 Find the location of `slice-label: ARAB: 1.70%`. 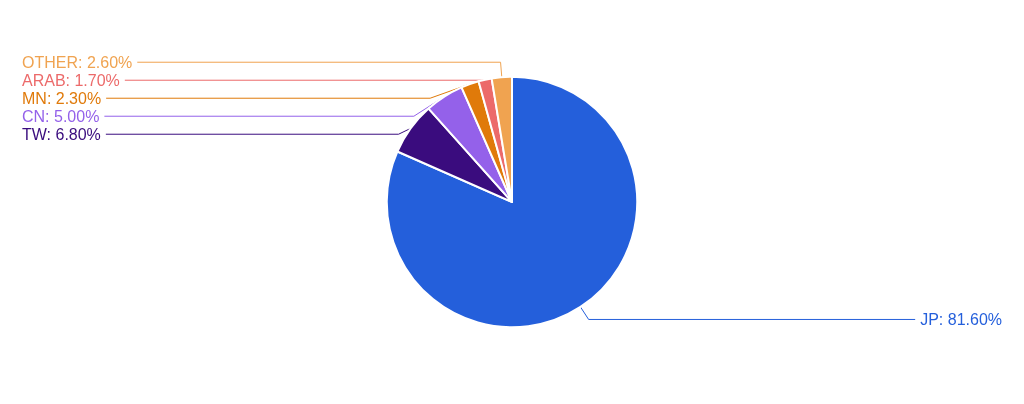

slice-label: ARAB: 1.70% is located at coordinates (71, 80).